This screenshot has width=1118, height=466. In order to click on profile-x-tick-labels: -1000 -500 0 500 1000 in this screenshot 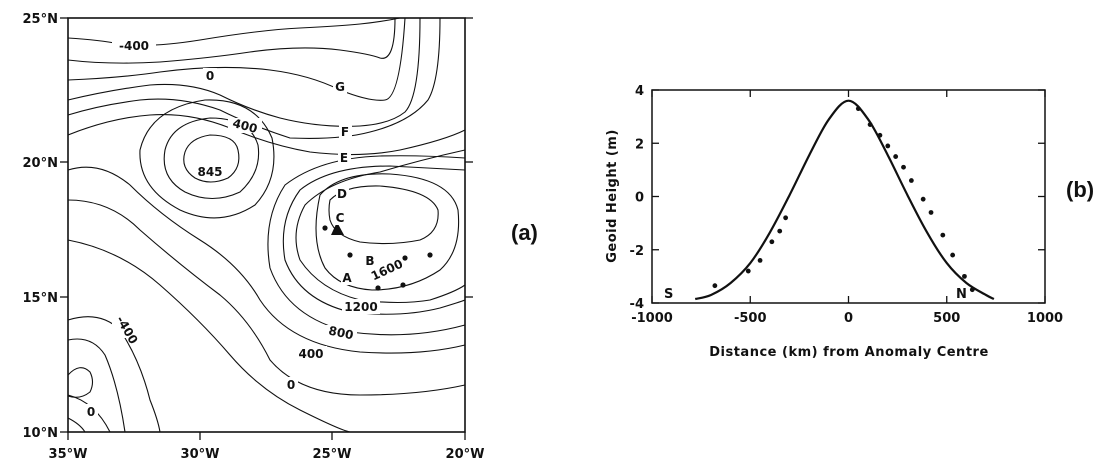, I will do `click(847, 318)`.